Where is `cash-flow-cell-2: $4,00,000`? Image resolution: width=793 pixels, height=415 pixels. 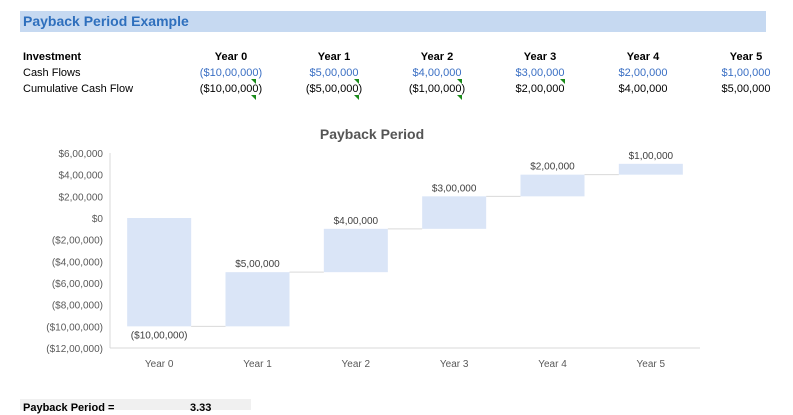 cash-flow-cell-2: $4,00,000 is located at coordinates (437, 73).